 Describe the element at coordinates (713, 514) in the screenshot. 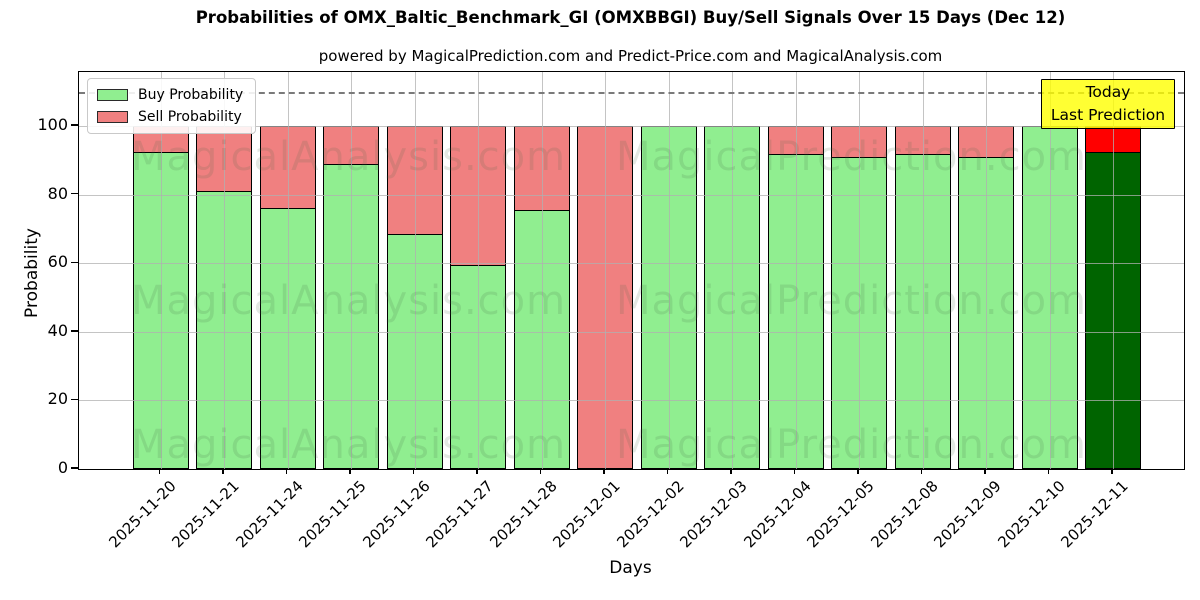

I see `x-tick-label: 2025-12-03` at that location.